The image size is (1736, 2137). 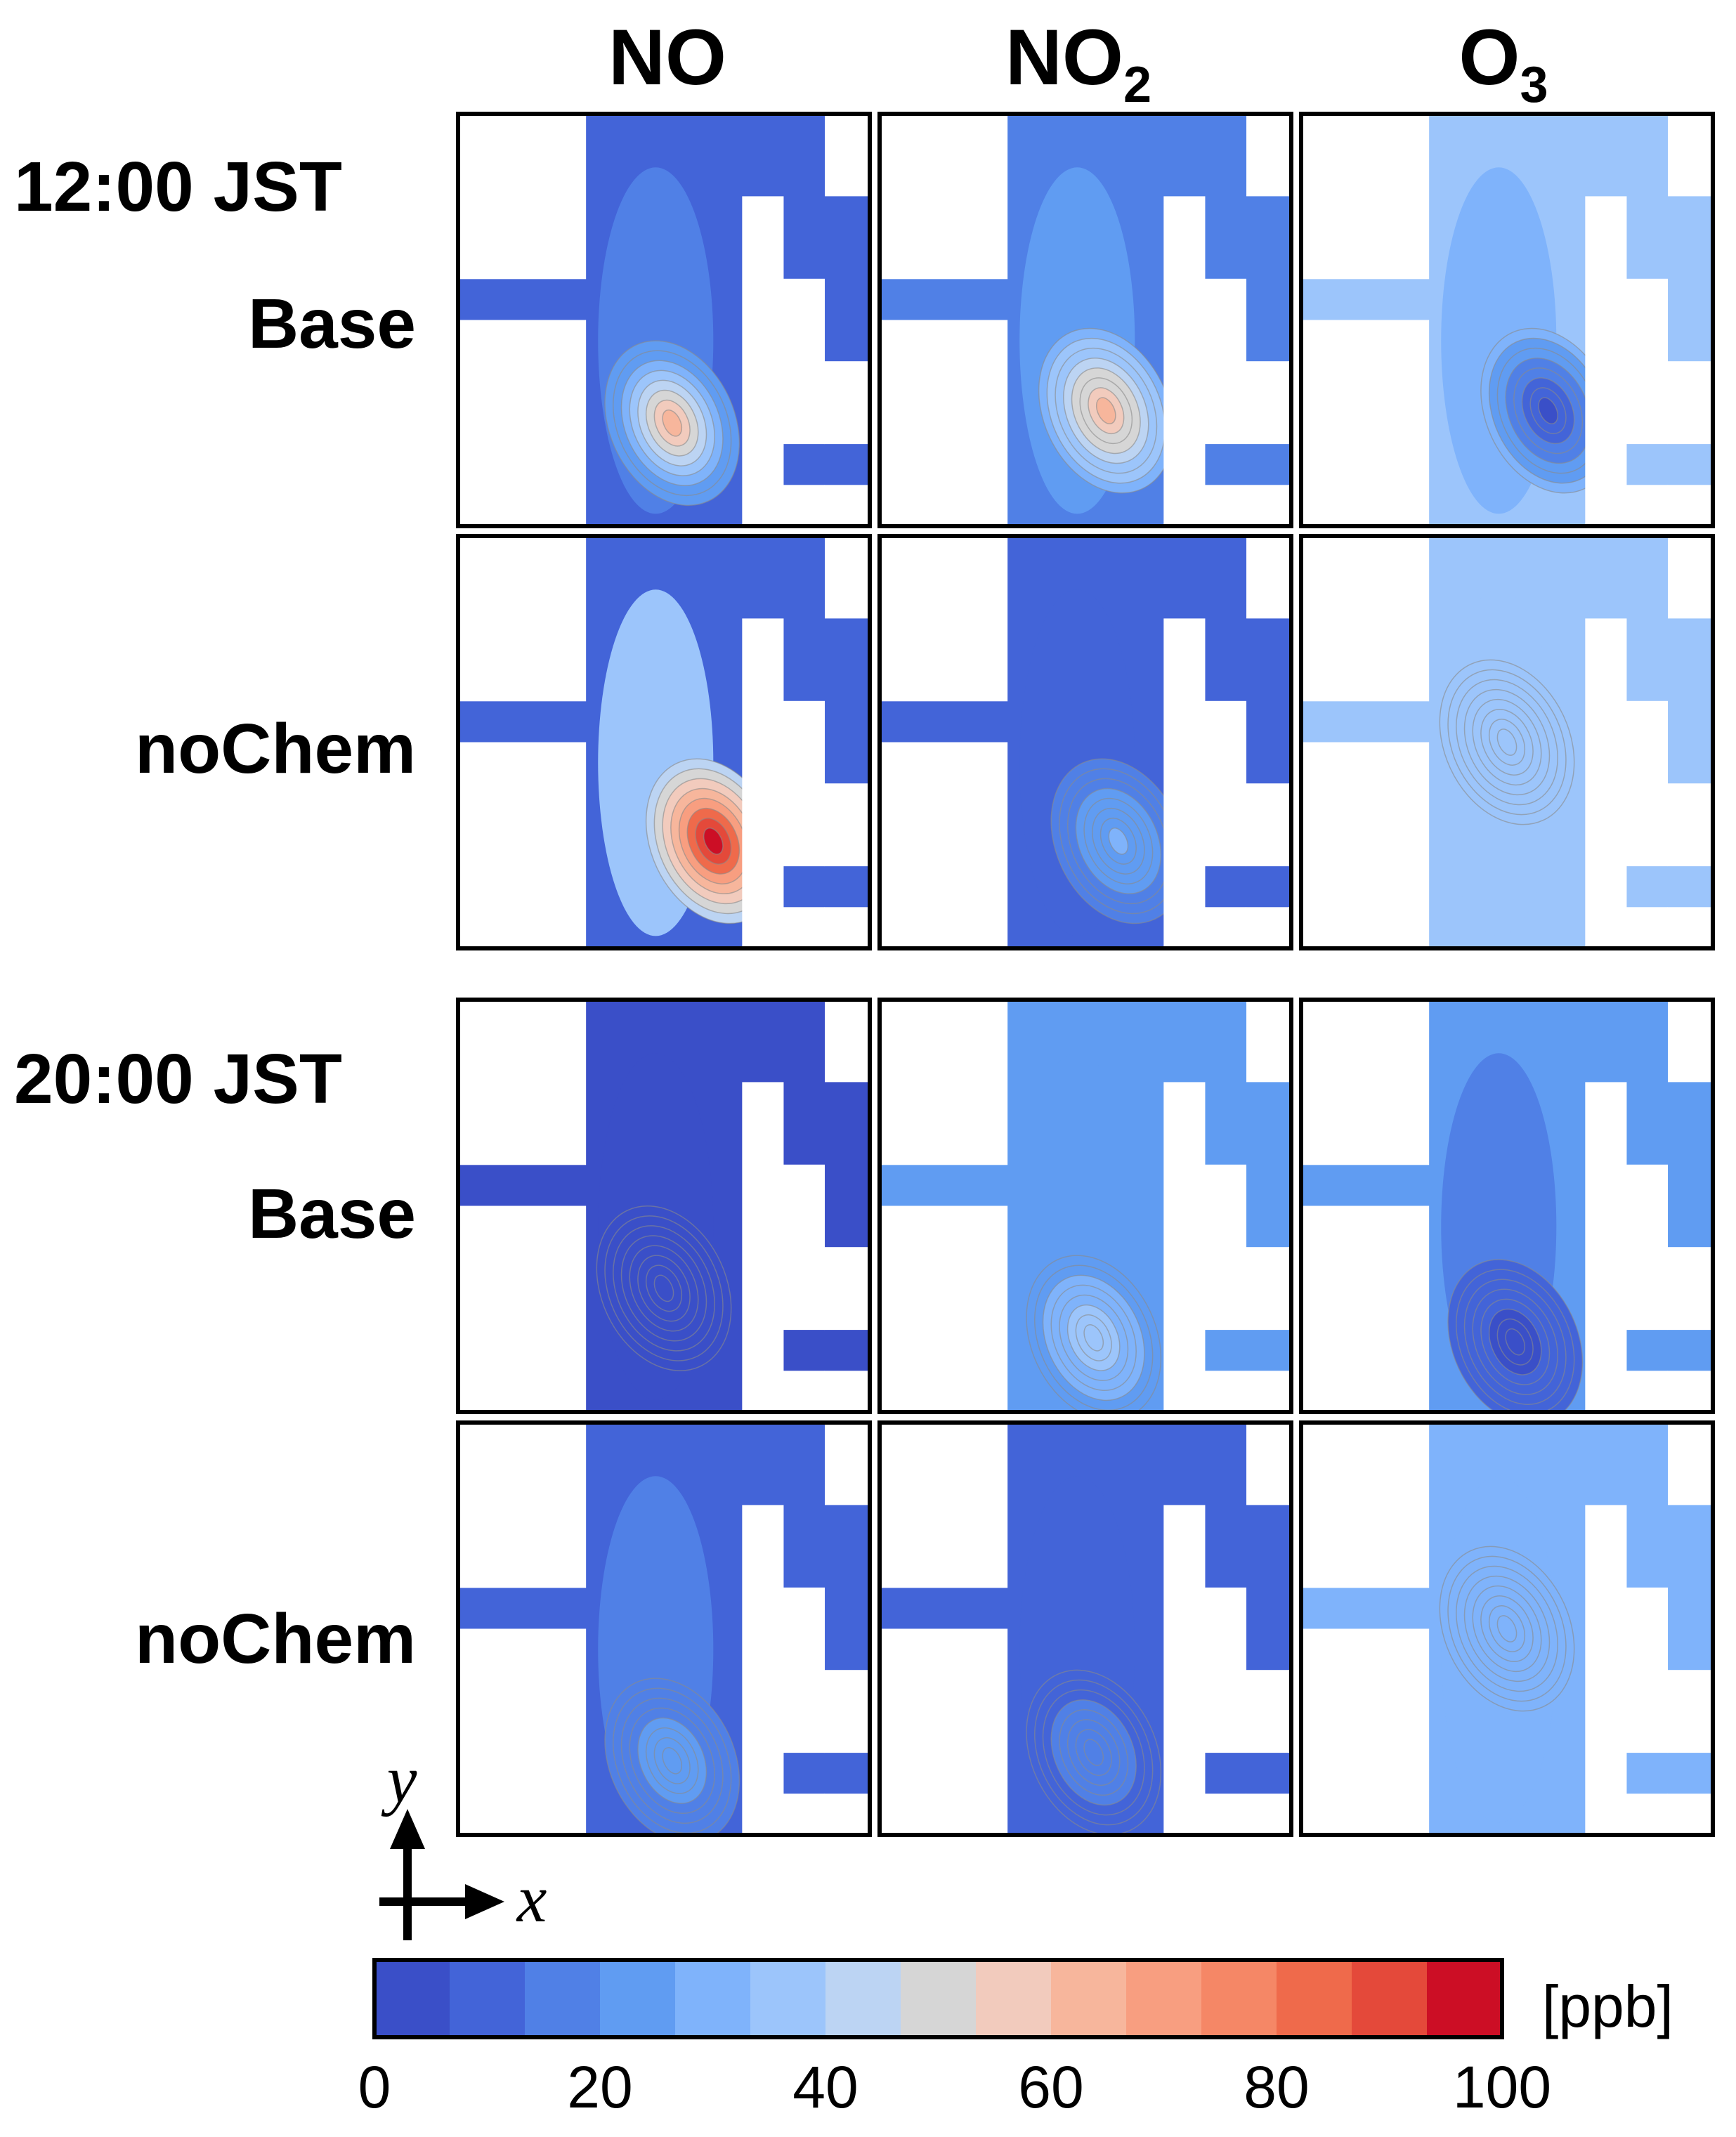 What do you see at coordinates (178, 187) in the screenshot?
I see `time-label-1200: 12:00 JST` at bounding box center [178, 187].